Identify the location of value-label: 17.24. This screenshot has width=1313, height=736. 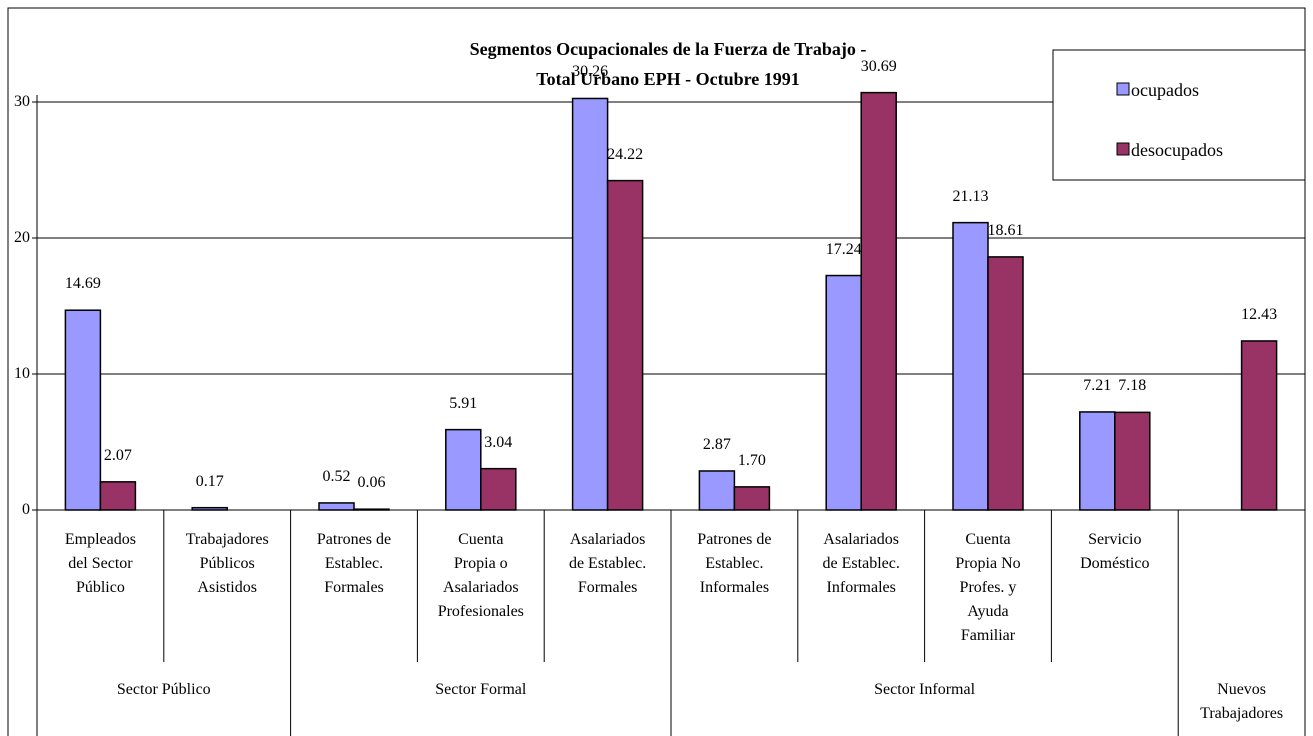
(843, 249).